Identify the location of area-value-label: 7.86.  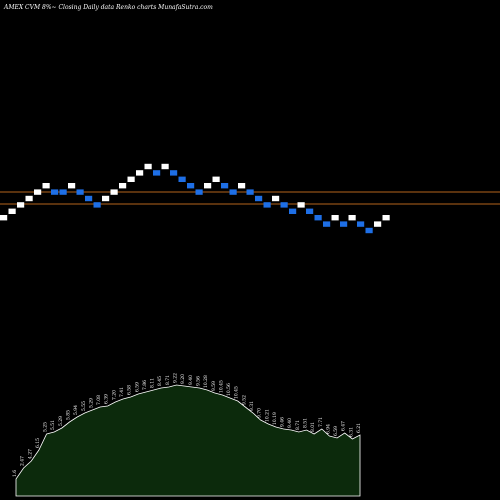
(145, 385).